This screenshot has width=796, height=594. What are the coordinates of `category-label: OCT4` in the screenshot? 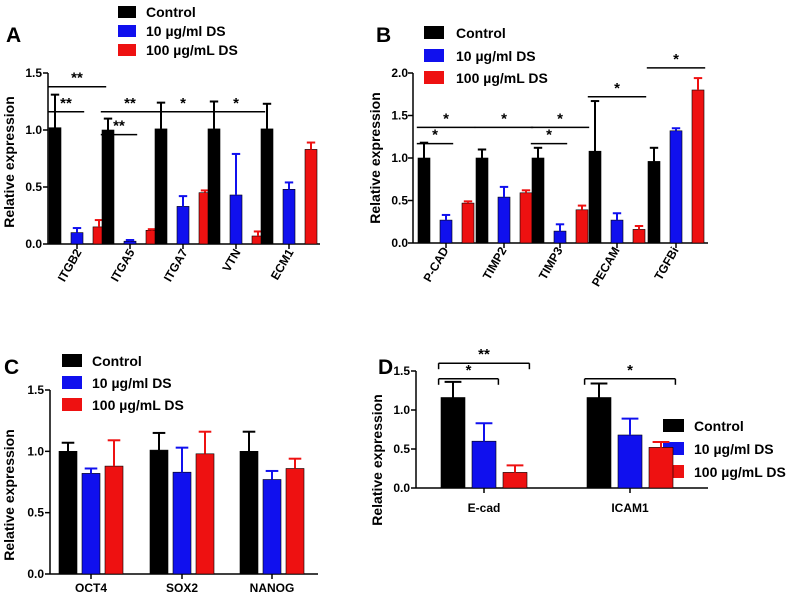 It's located at (91, 587).